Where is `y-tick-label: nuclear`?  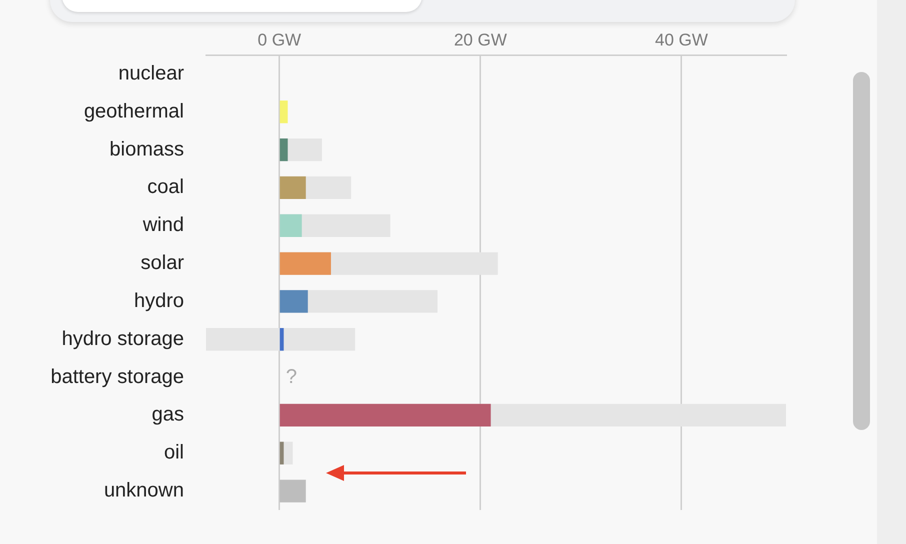
y-tick-label: nuclear is located at coordinates (151, 73).